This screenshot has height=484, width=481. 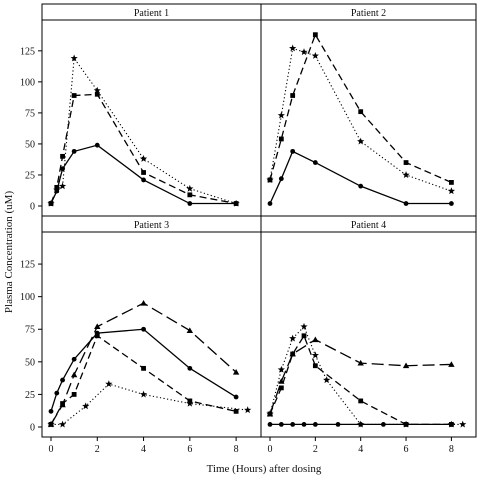 I want to click on x-tick-label: 8, so click(x=236, y=449).